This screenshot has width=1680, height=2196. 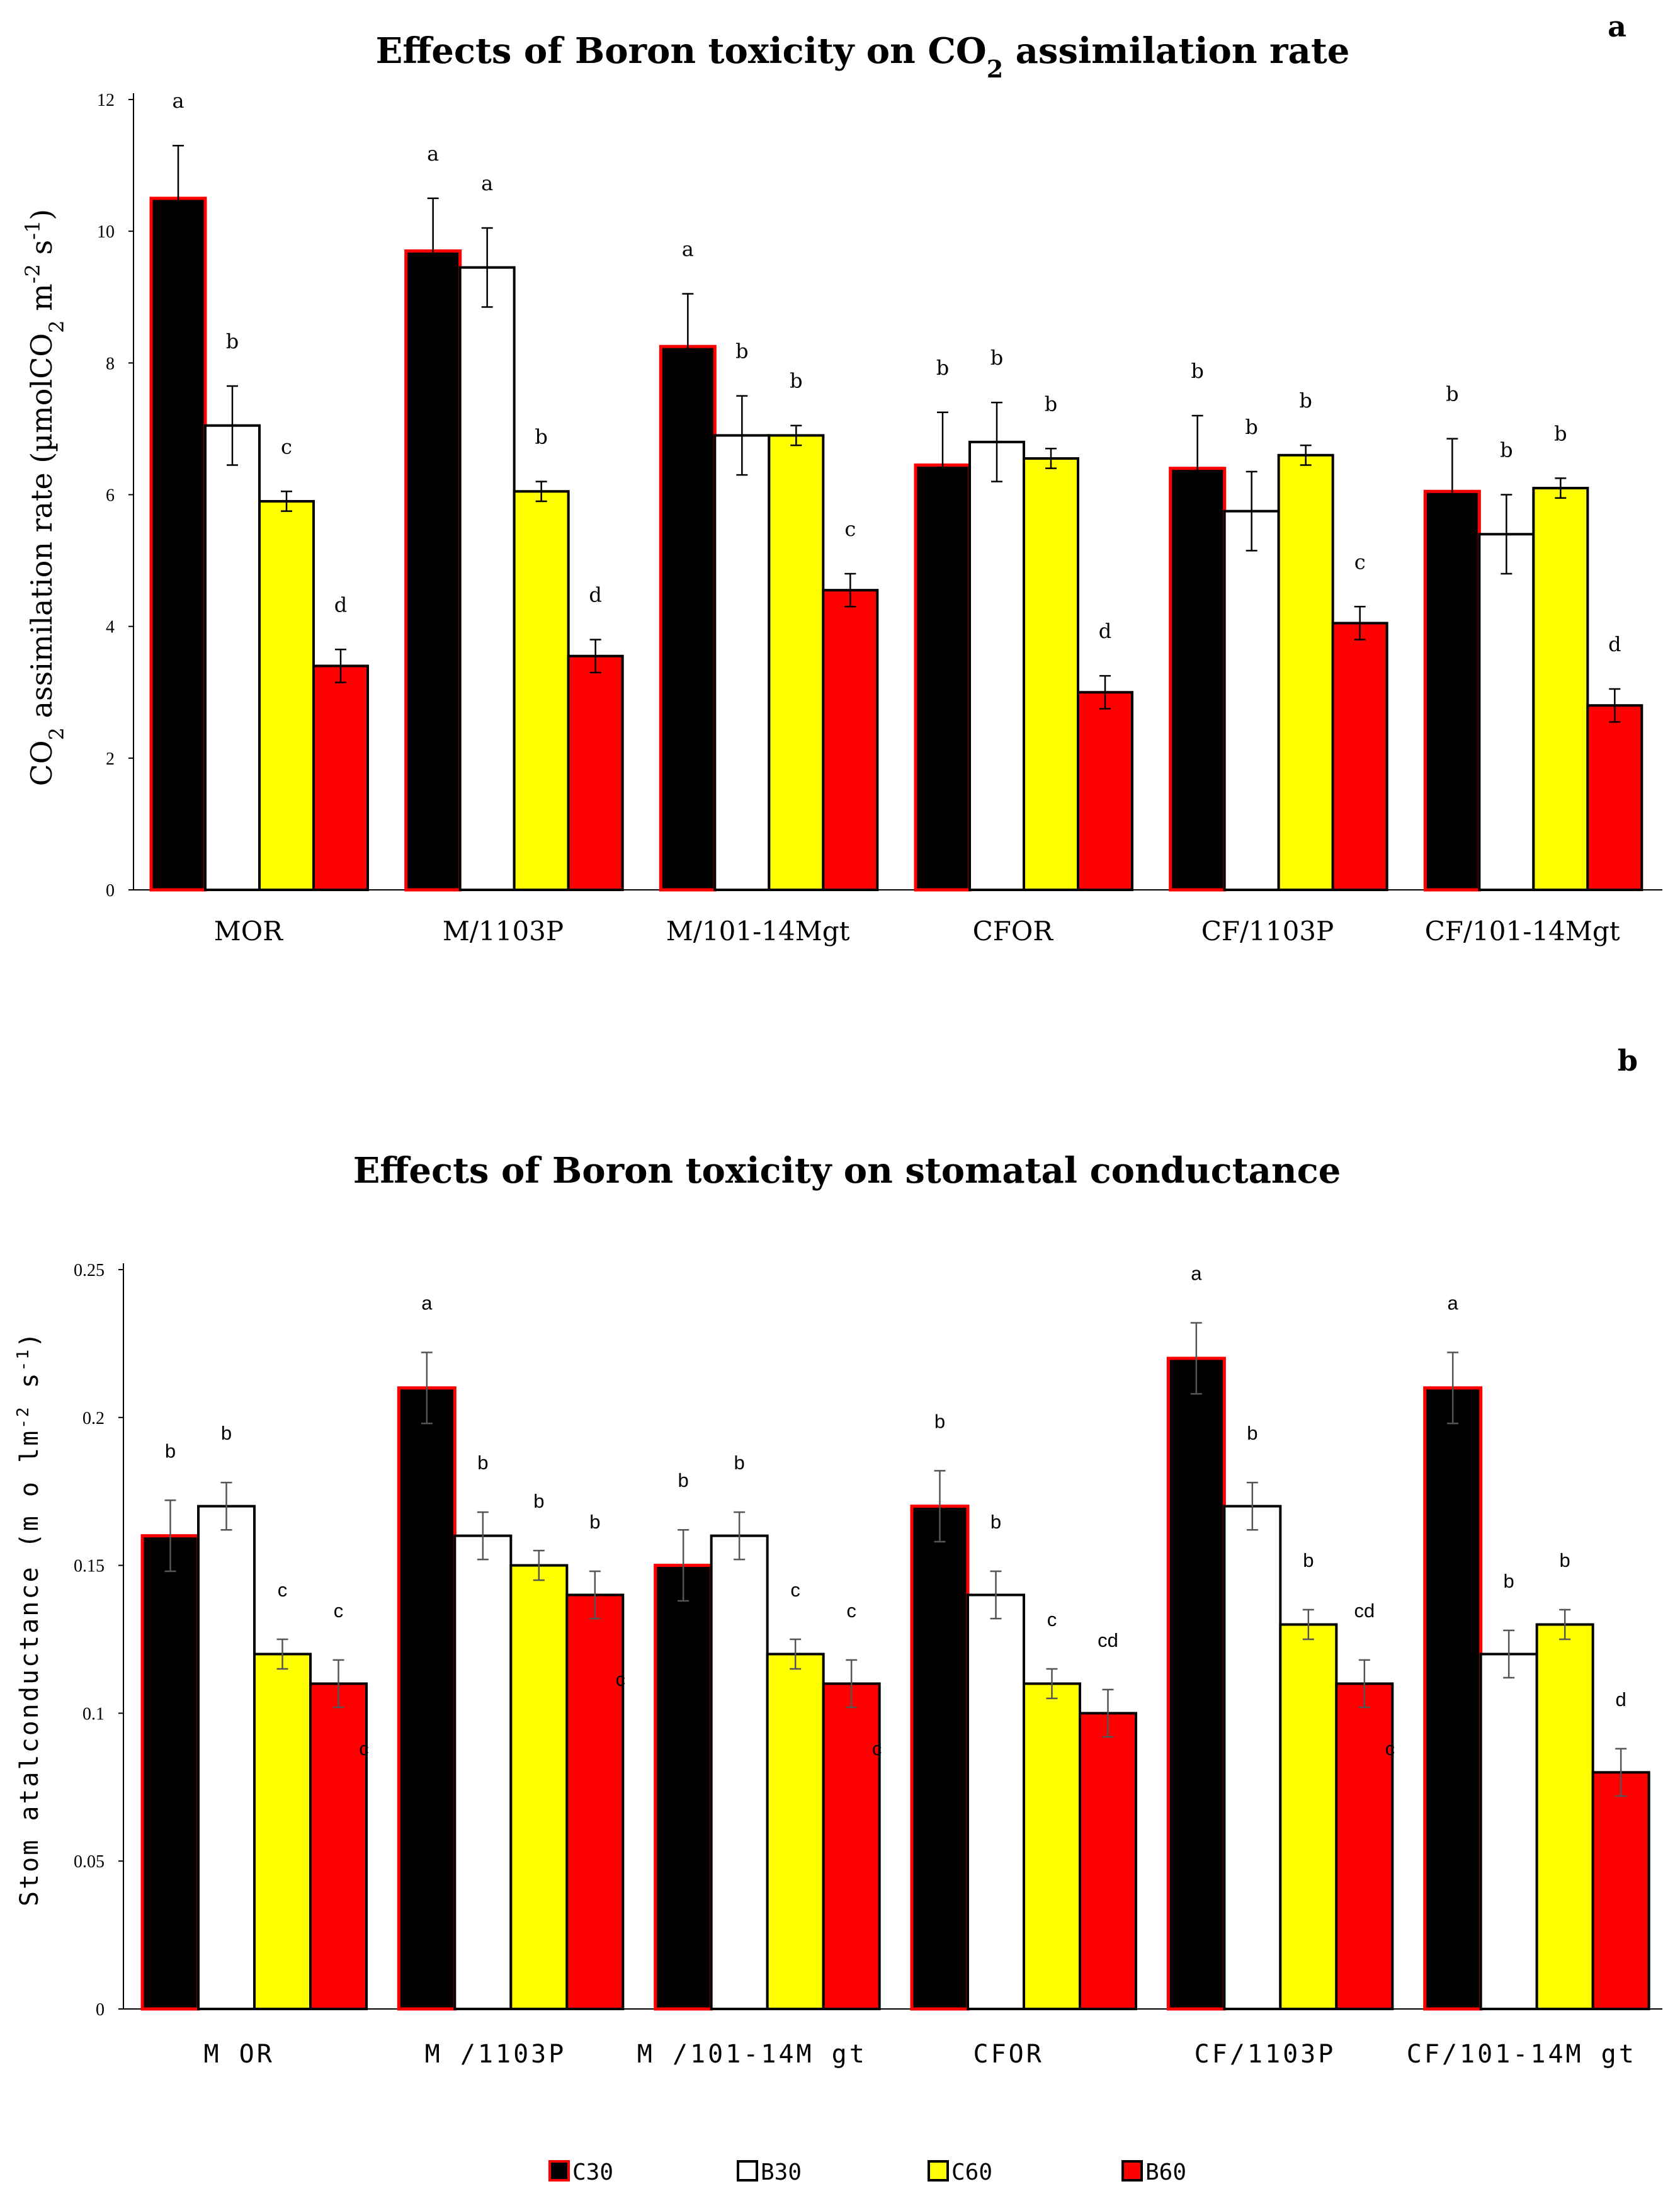 What do you see at coordinates (1628, 1061) in the screenshot?
I see `panel-b-label: b` at bounding box center [1628, 1061].